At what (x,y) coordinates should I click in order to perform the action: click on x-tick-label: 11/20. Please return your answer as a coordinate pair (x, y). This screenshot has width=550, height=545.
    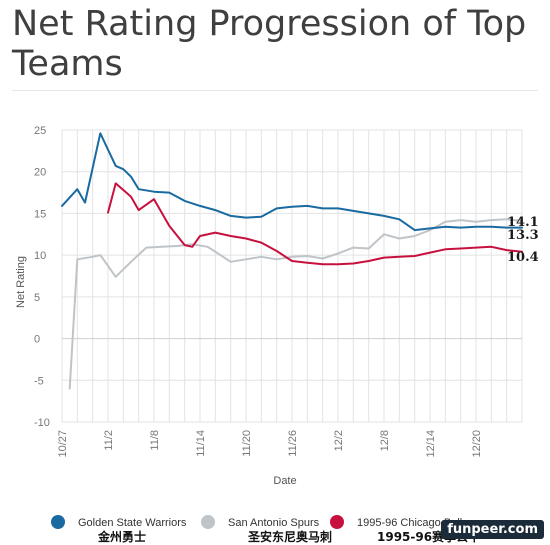
    Looking at the image, I should click on (247, 443).